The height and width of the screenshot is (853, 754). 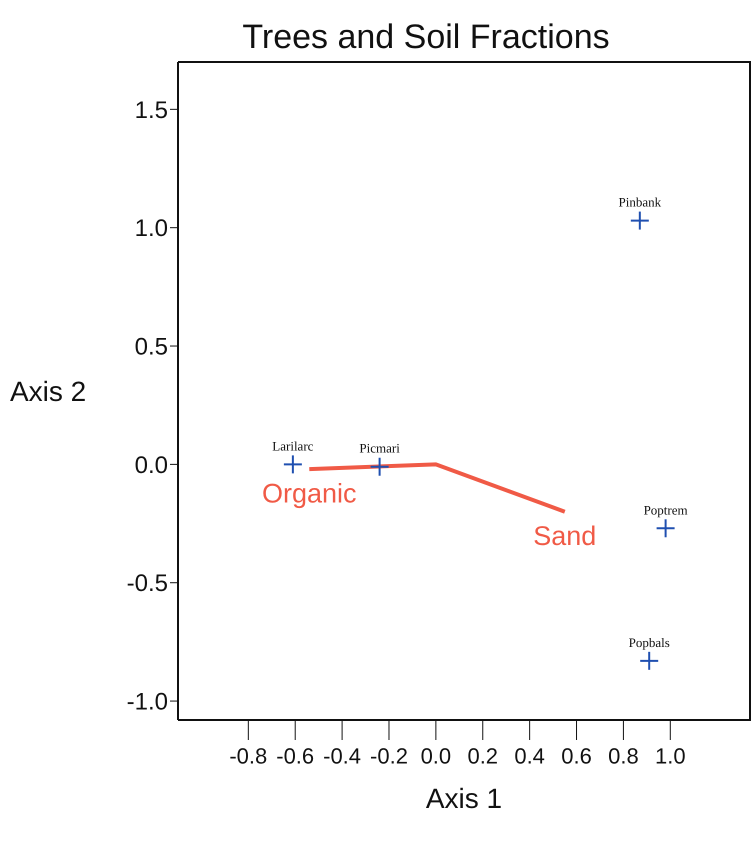 I want to click on x-tick-label: 0.4, so click(x=529, y=756).